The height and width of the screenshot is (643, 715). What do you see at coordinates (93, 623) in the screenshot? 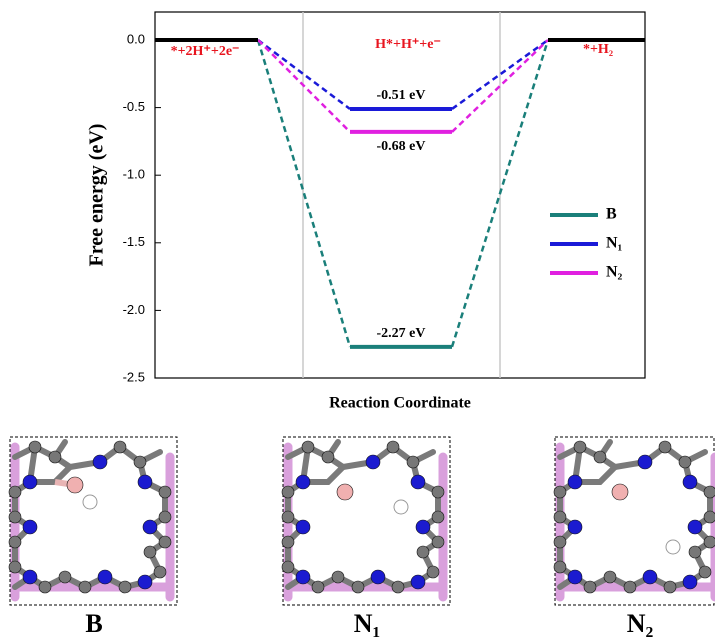
I see `structure-label: B` at bounding box center [93, 623].